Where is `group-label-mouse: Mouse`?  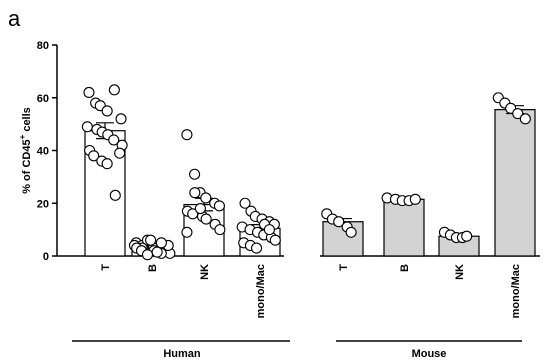
group-label-mouse: Mouse is located at coordinates (429, 354).